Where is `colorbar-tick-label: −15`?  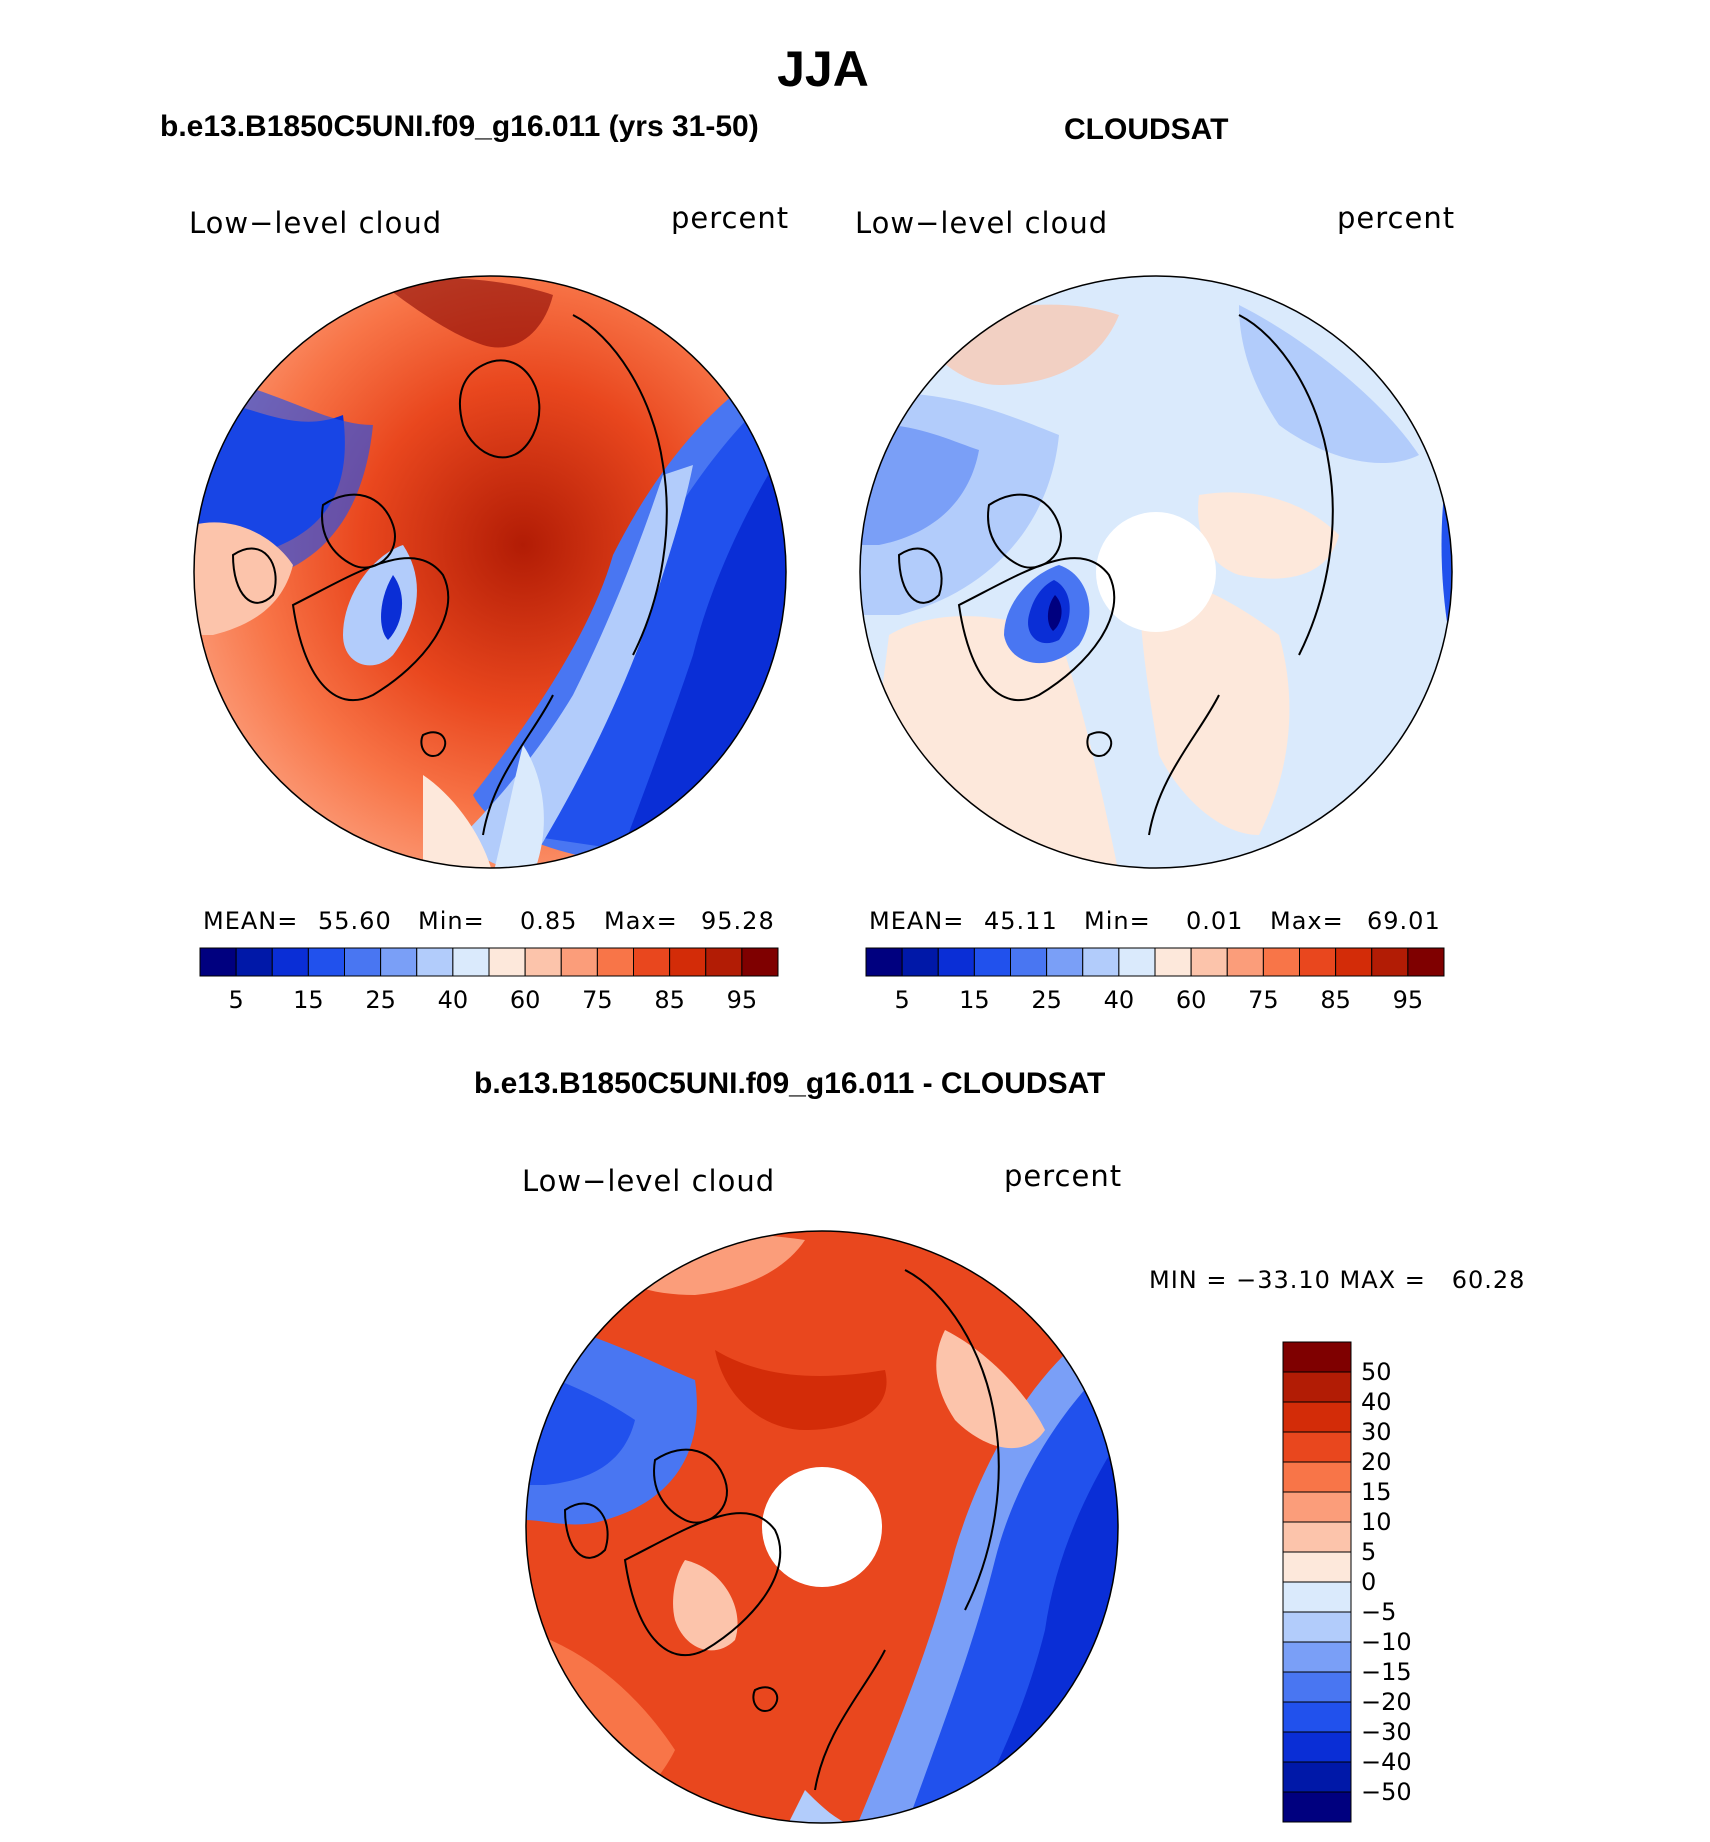
colorbar-tick-label: −15 is located at coordinates (1386, 1672).